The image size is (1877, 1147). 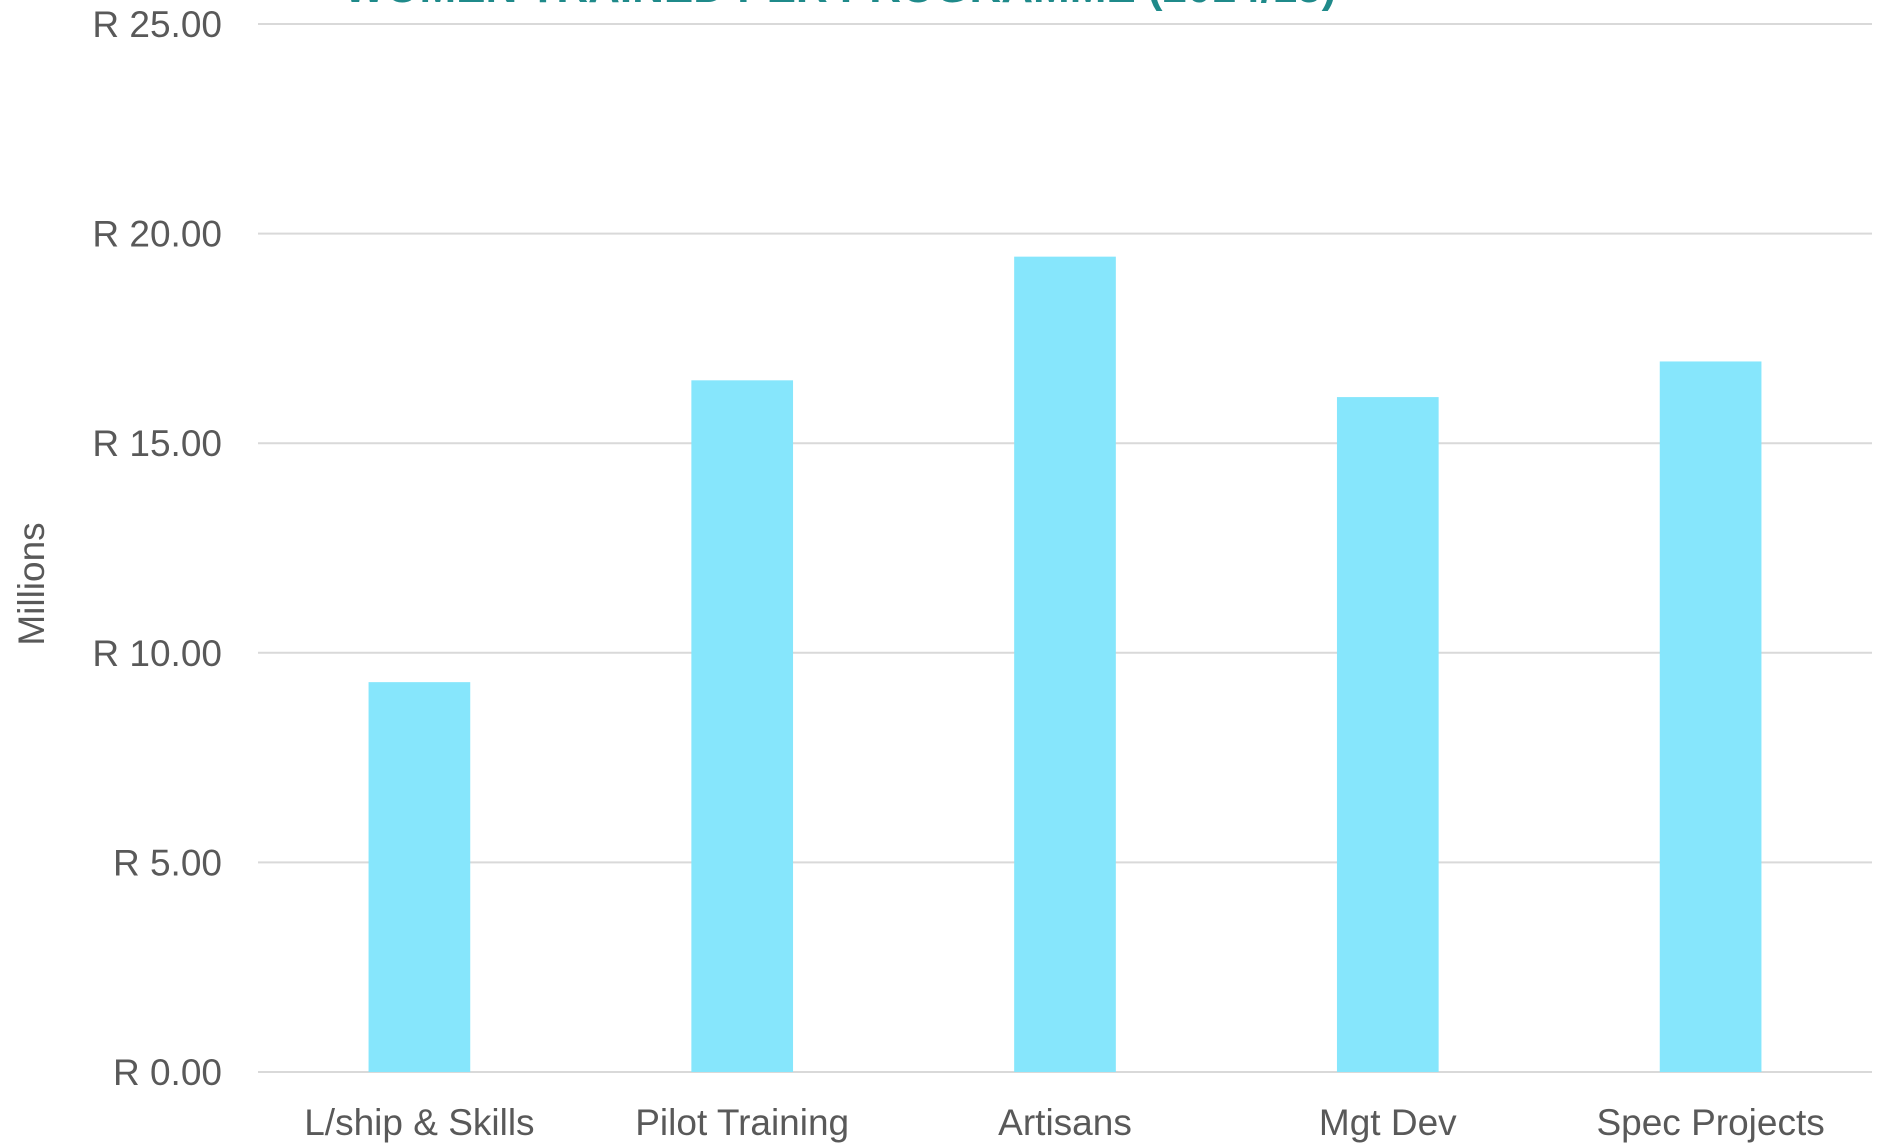 I want to click on x-category-label: Spec Projects, so click(x=1710, y=1122).